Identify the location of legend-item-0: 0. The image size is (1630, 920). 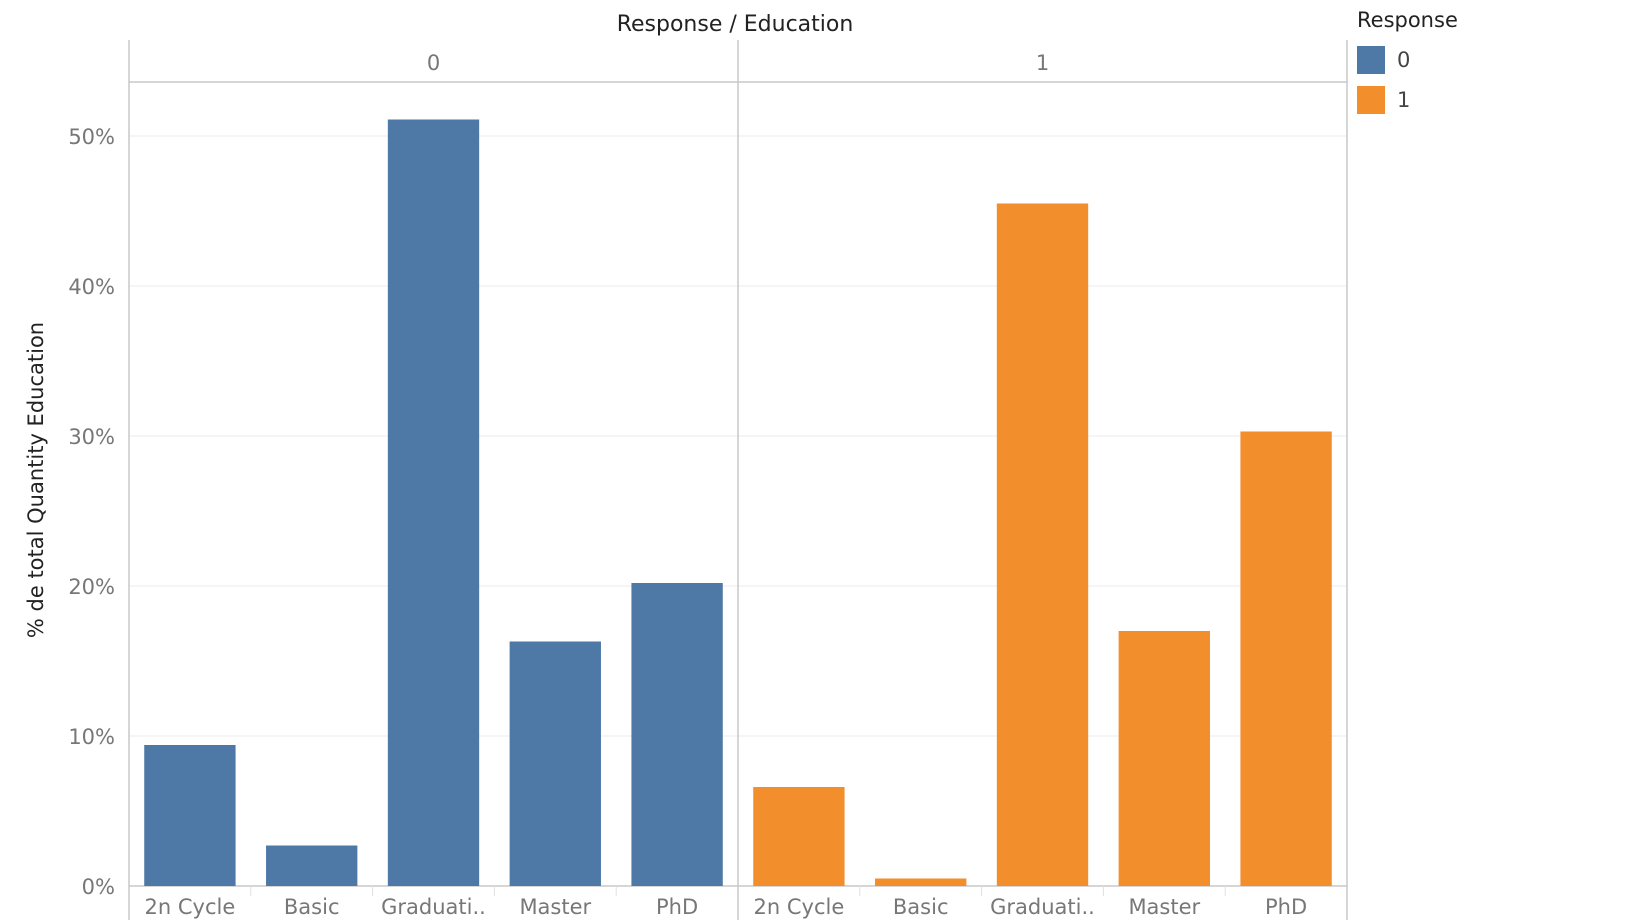
(1407, 60).